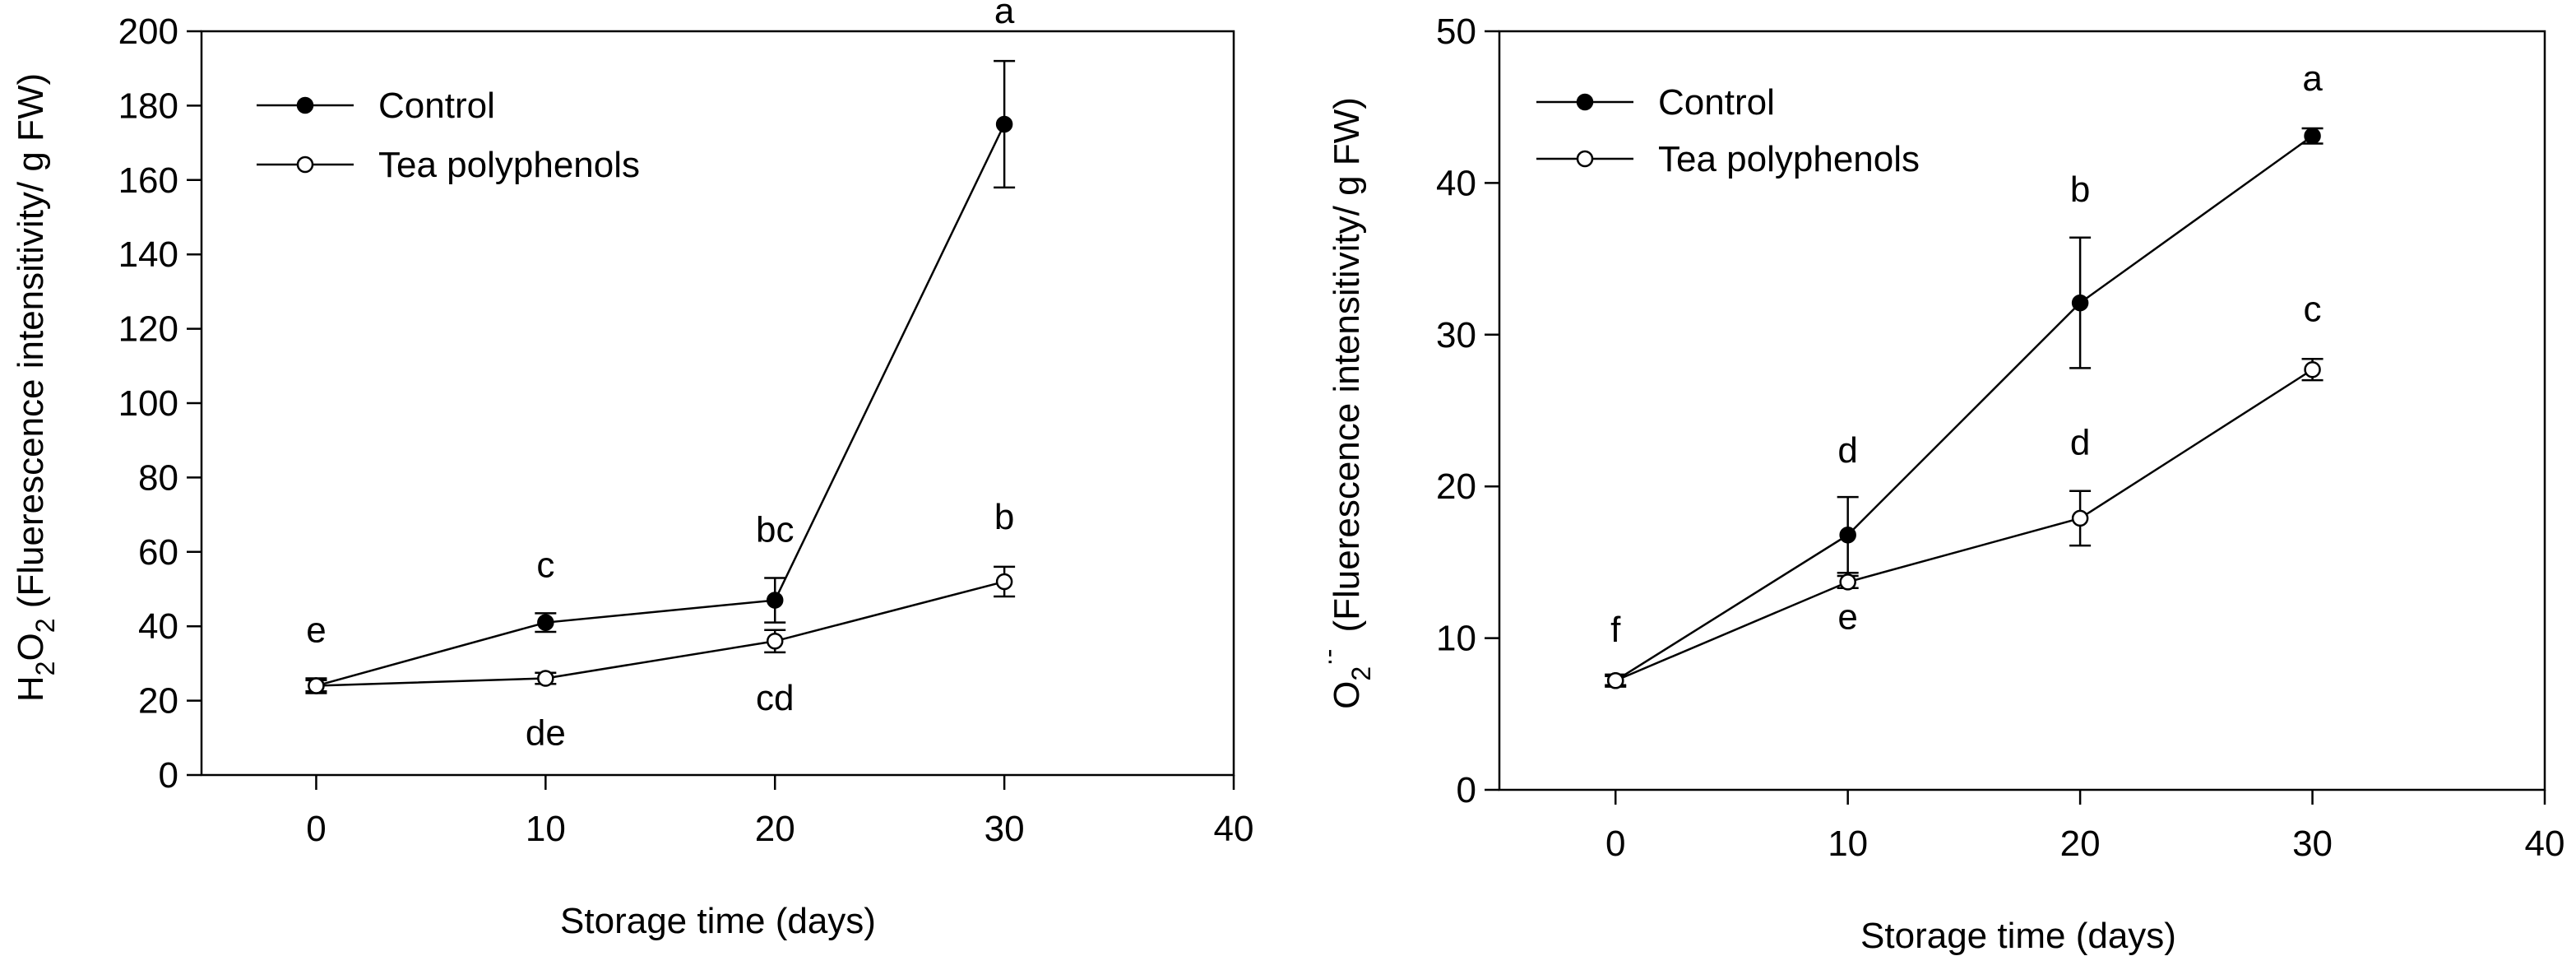  What do you see at coordinates (1344, 403) in the screenshot?
I see `superoxide-y-axis-label: O2·-(Fluerescence intensitivity/ g FW)` at bounding box center [1344, 403].